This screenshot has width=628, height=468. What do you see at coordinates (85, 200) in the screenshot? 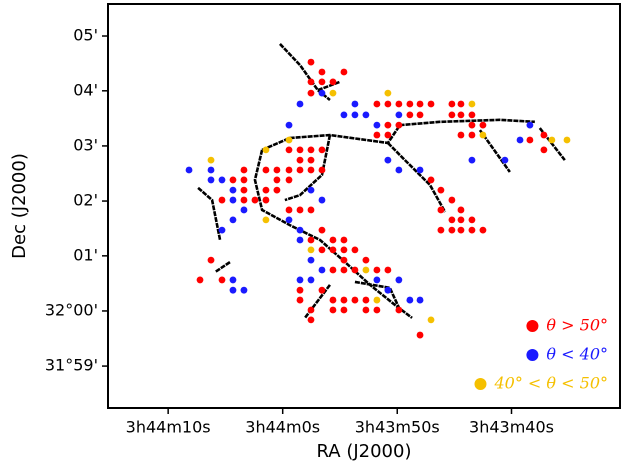
I see `y-tick-label: 02'` at bounding box center [85, 200].